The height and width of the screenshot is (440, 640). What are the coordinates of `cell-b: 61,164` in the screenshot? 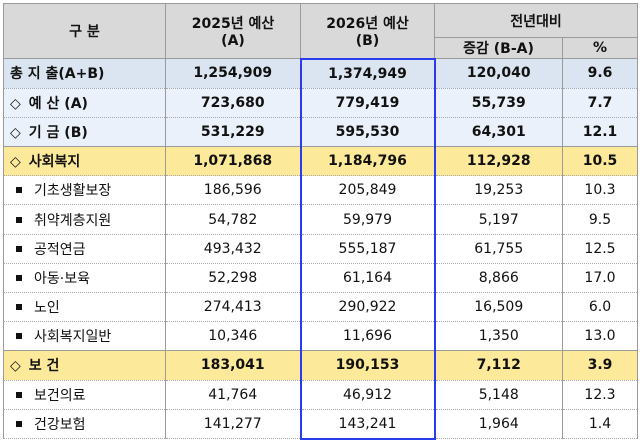 It's located at (367, 278).